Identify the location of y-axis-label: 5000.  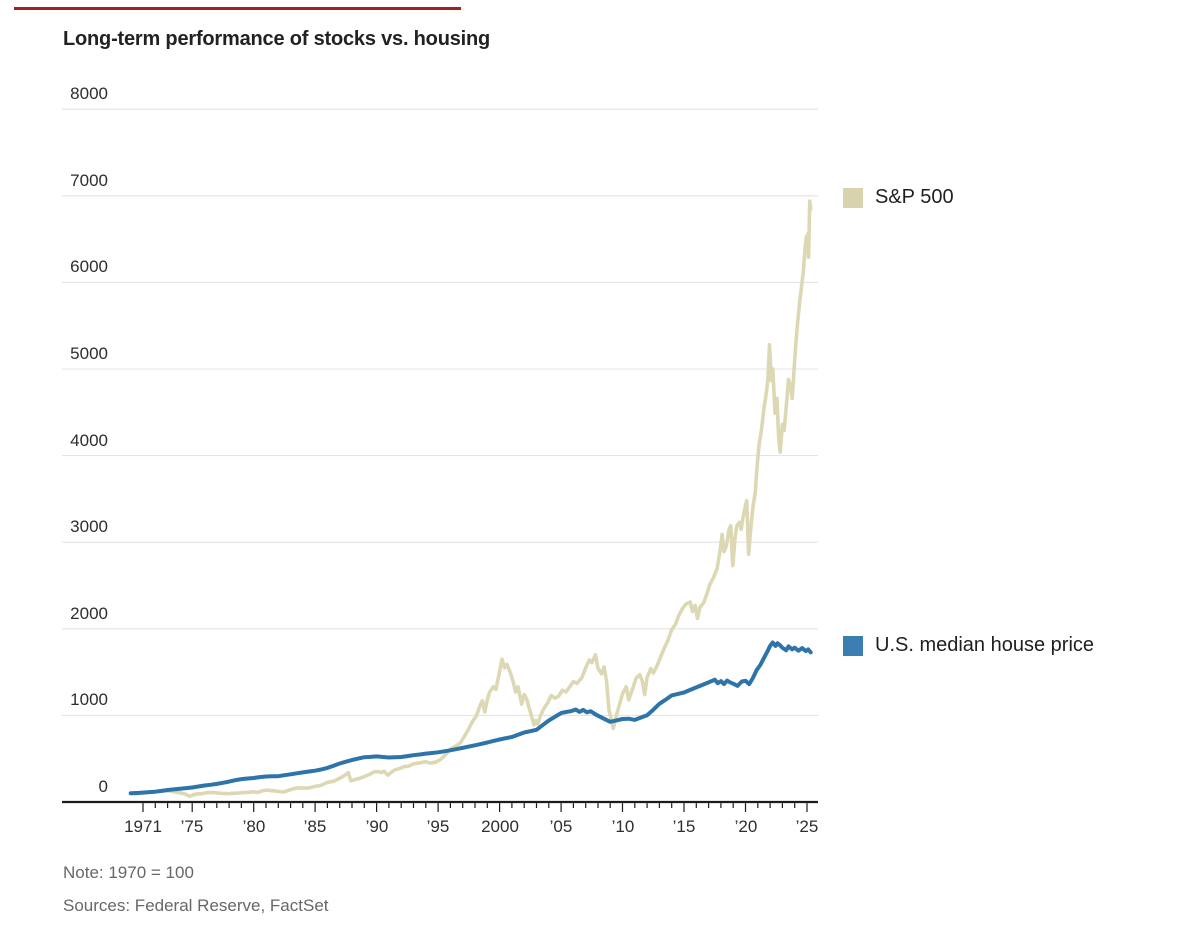
(89, 353).